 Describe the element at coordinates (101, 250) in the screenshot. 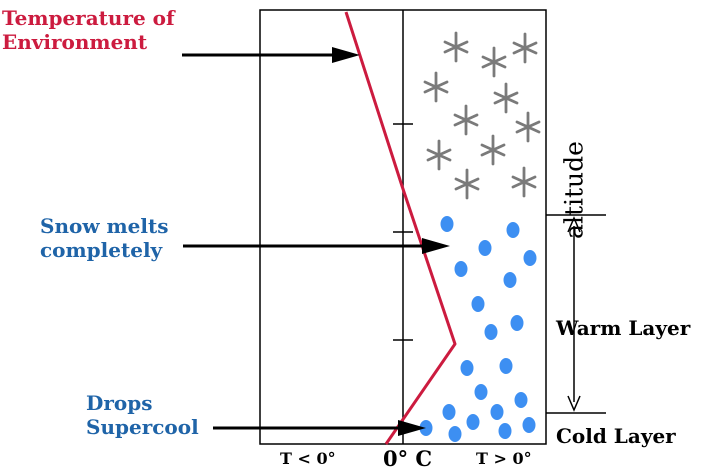

I see `label-line: completely` at that location.